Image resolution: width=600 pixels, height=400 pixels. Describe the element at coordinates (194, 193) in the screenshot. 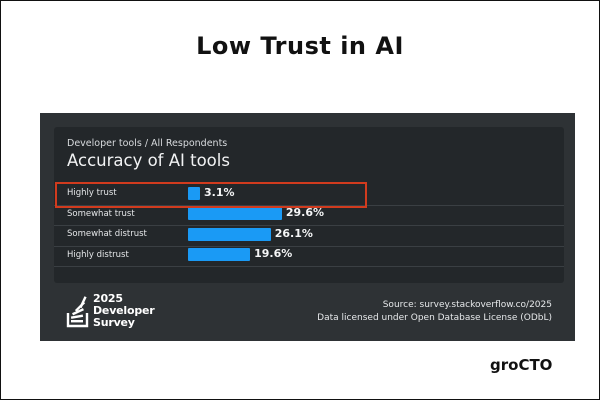

I see `bar-highly-trust` at that location.